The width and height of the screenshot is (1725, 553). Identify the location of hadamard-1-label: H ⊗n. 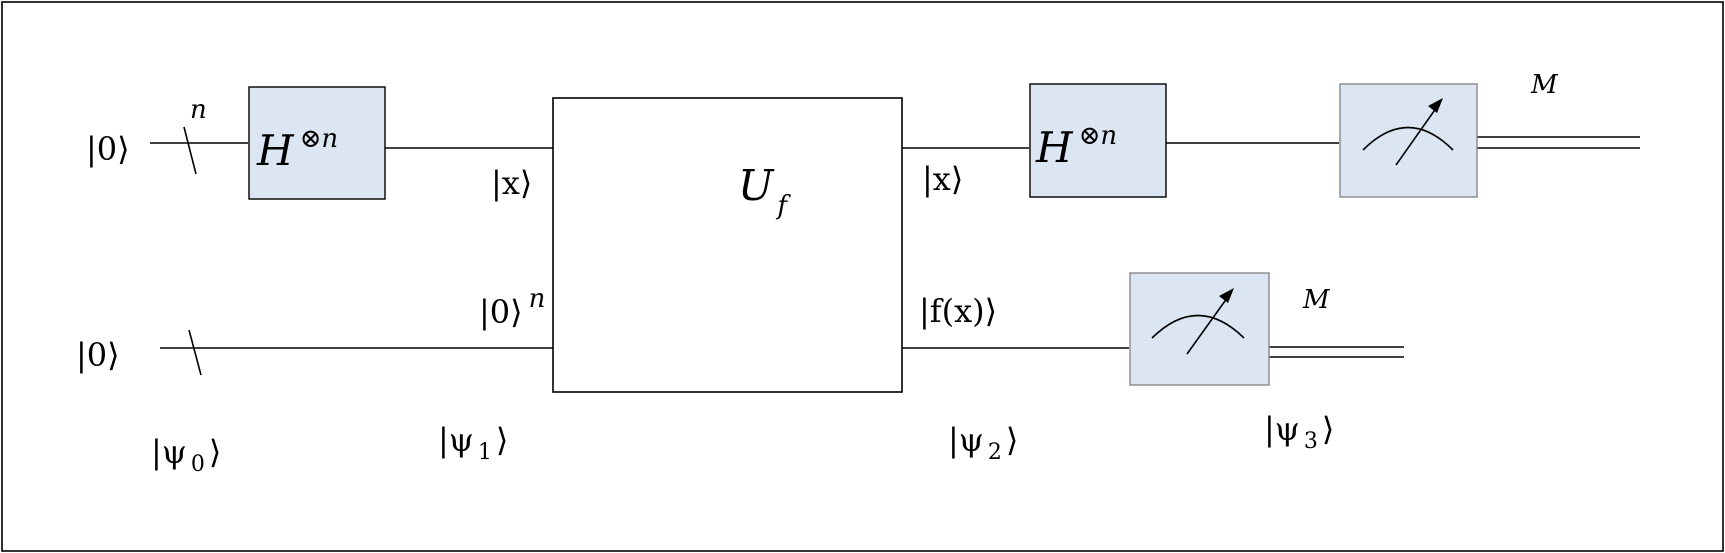
(297, 149).